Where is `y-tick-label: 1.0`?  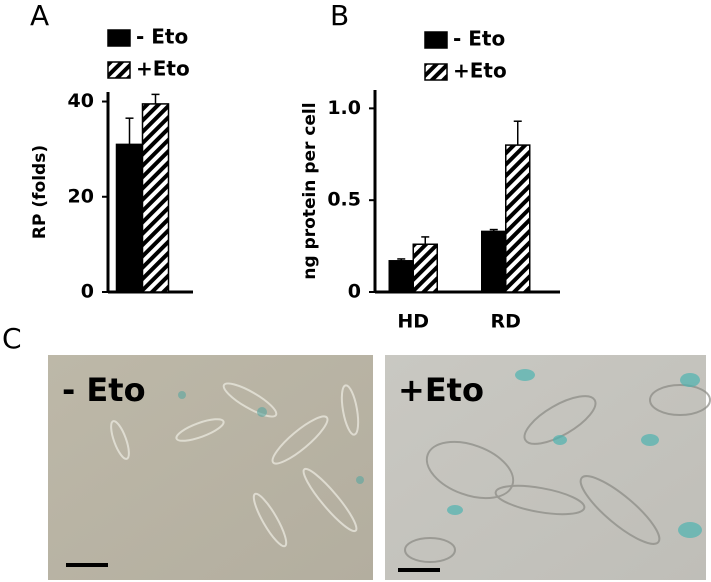
y-tick-label: 1.0 is located at coordinates (344, 108).